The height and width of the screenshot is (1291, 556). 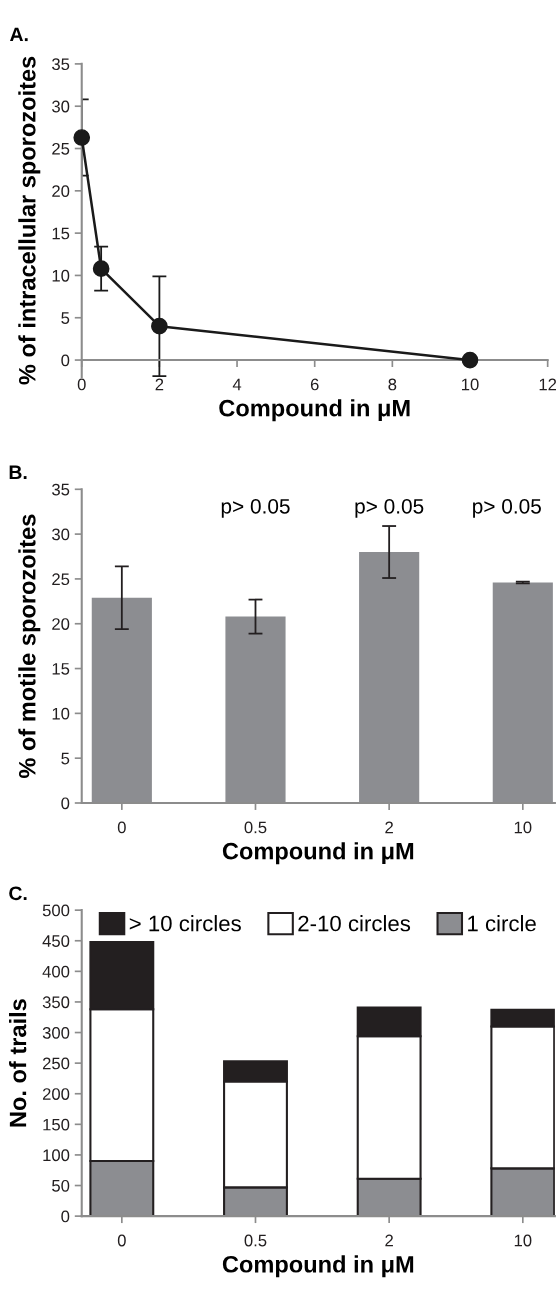 What do you see at coordinates (314, 384) in the screenshot?
I see `x-tick-label: 6` at bounding box center [314, 384].